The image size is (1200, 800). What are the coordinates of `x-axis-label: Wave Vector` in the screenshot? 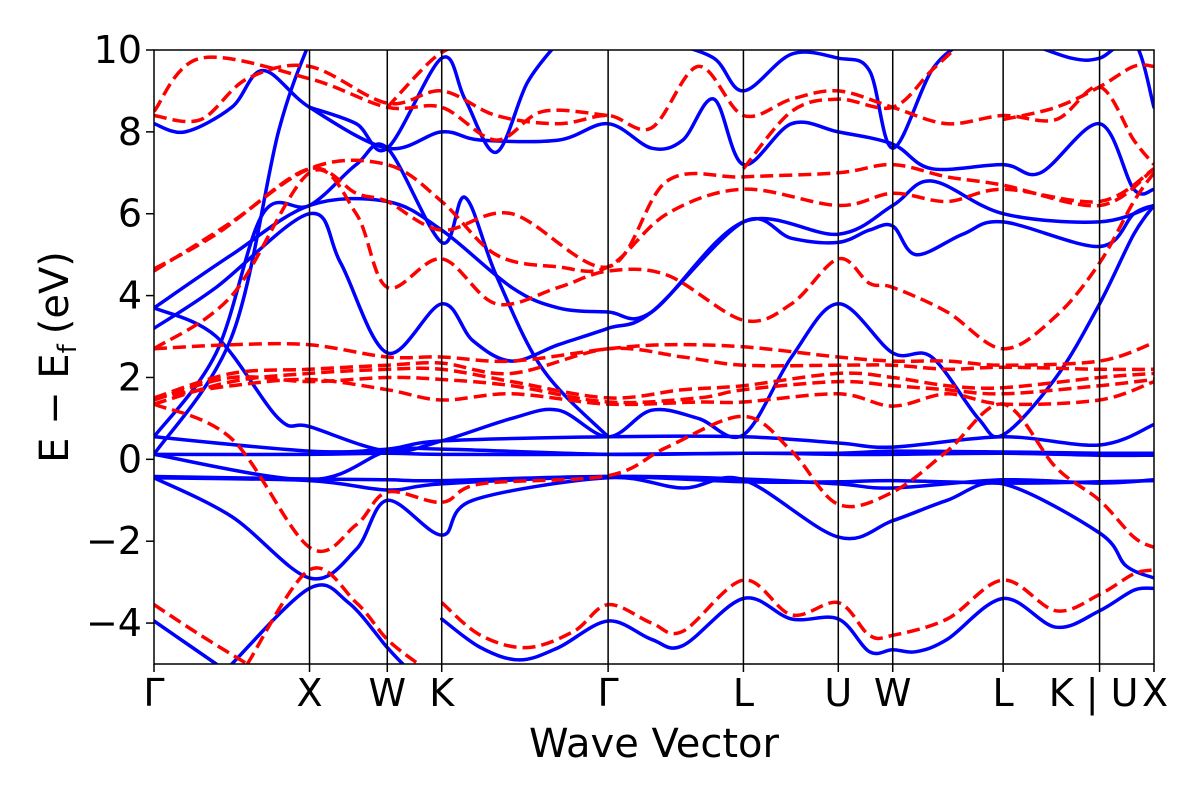 It's located at (654, 744).